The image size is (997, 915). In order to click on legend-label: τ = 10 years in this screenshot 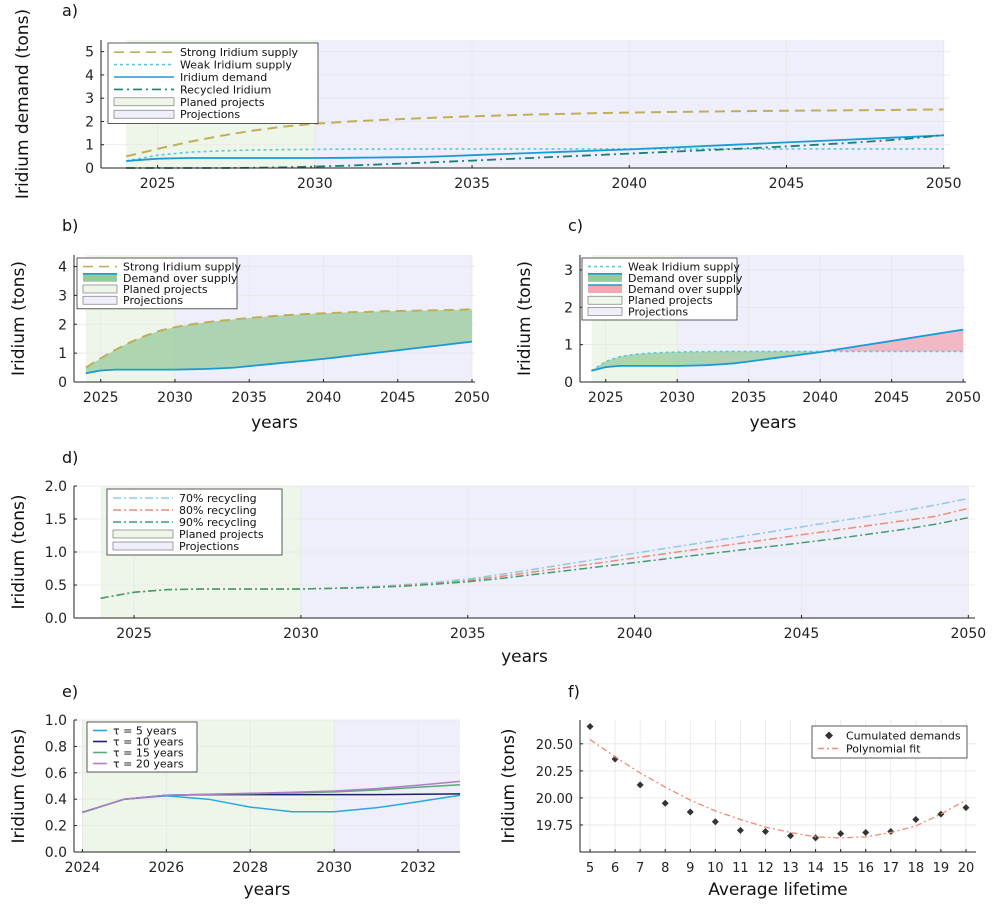, I will do `click(148, 742)`.